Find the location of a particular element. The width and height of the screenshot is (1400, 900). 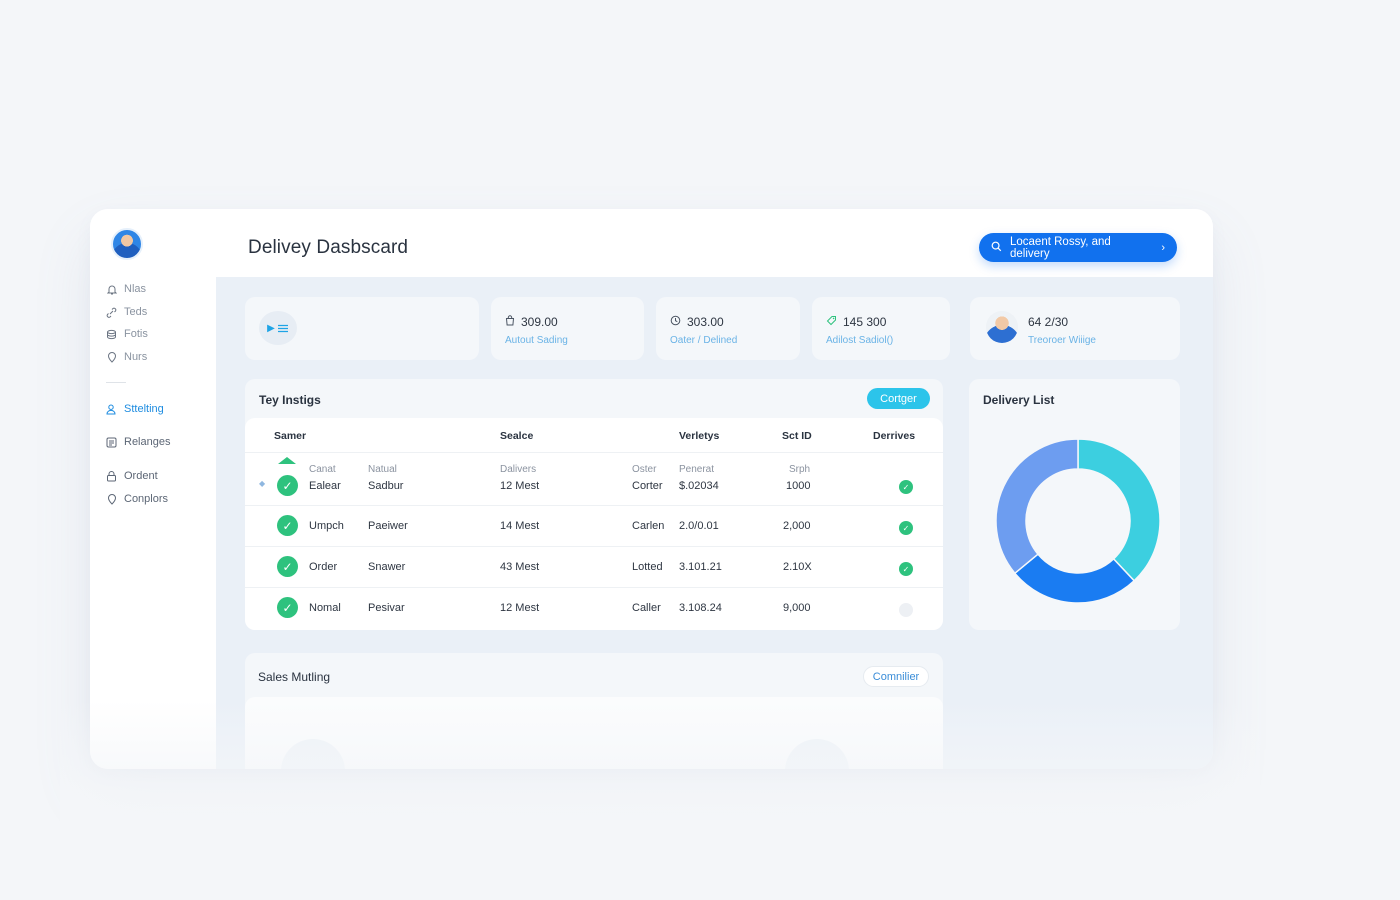

clock-icon is located at coordinates (675, 322).